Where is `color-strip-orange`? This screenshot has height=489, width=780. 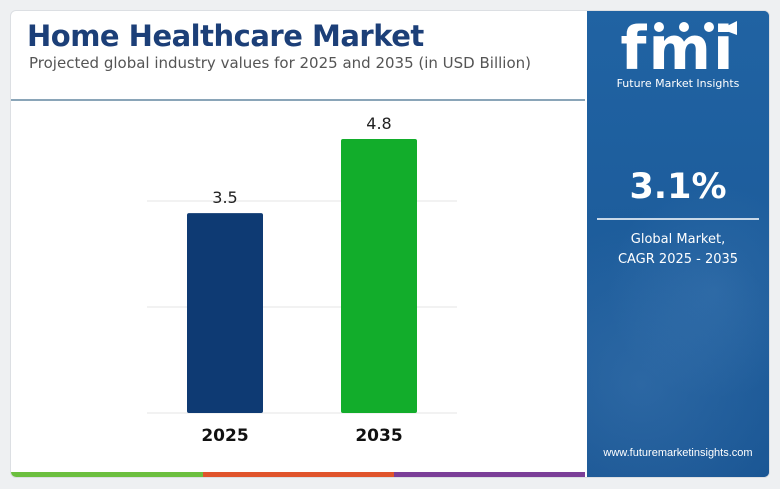 color-strip-orange is located at coordinates (298, 474).